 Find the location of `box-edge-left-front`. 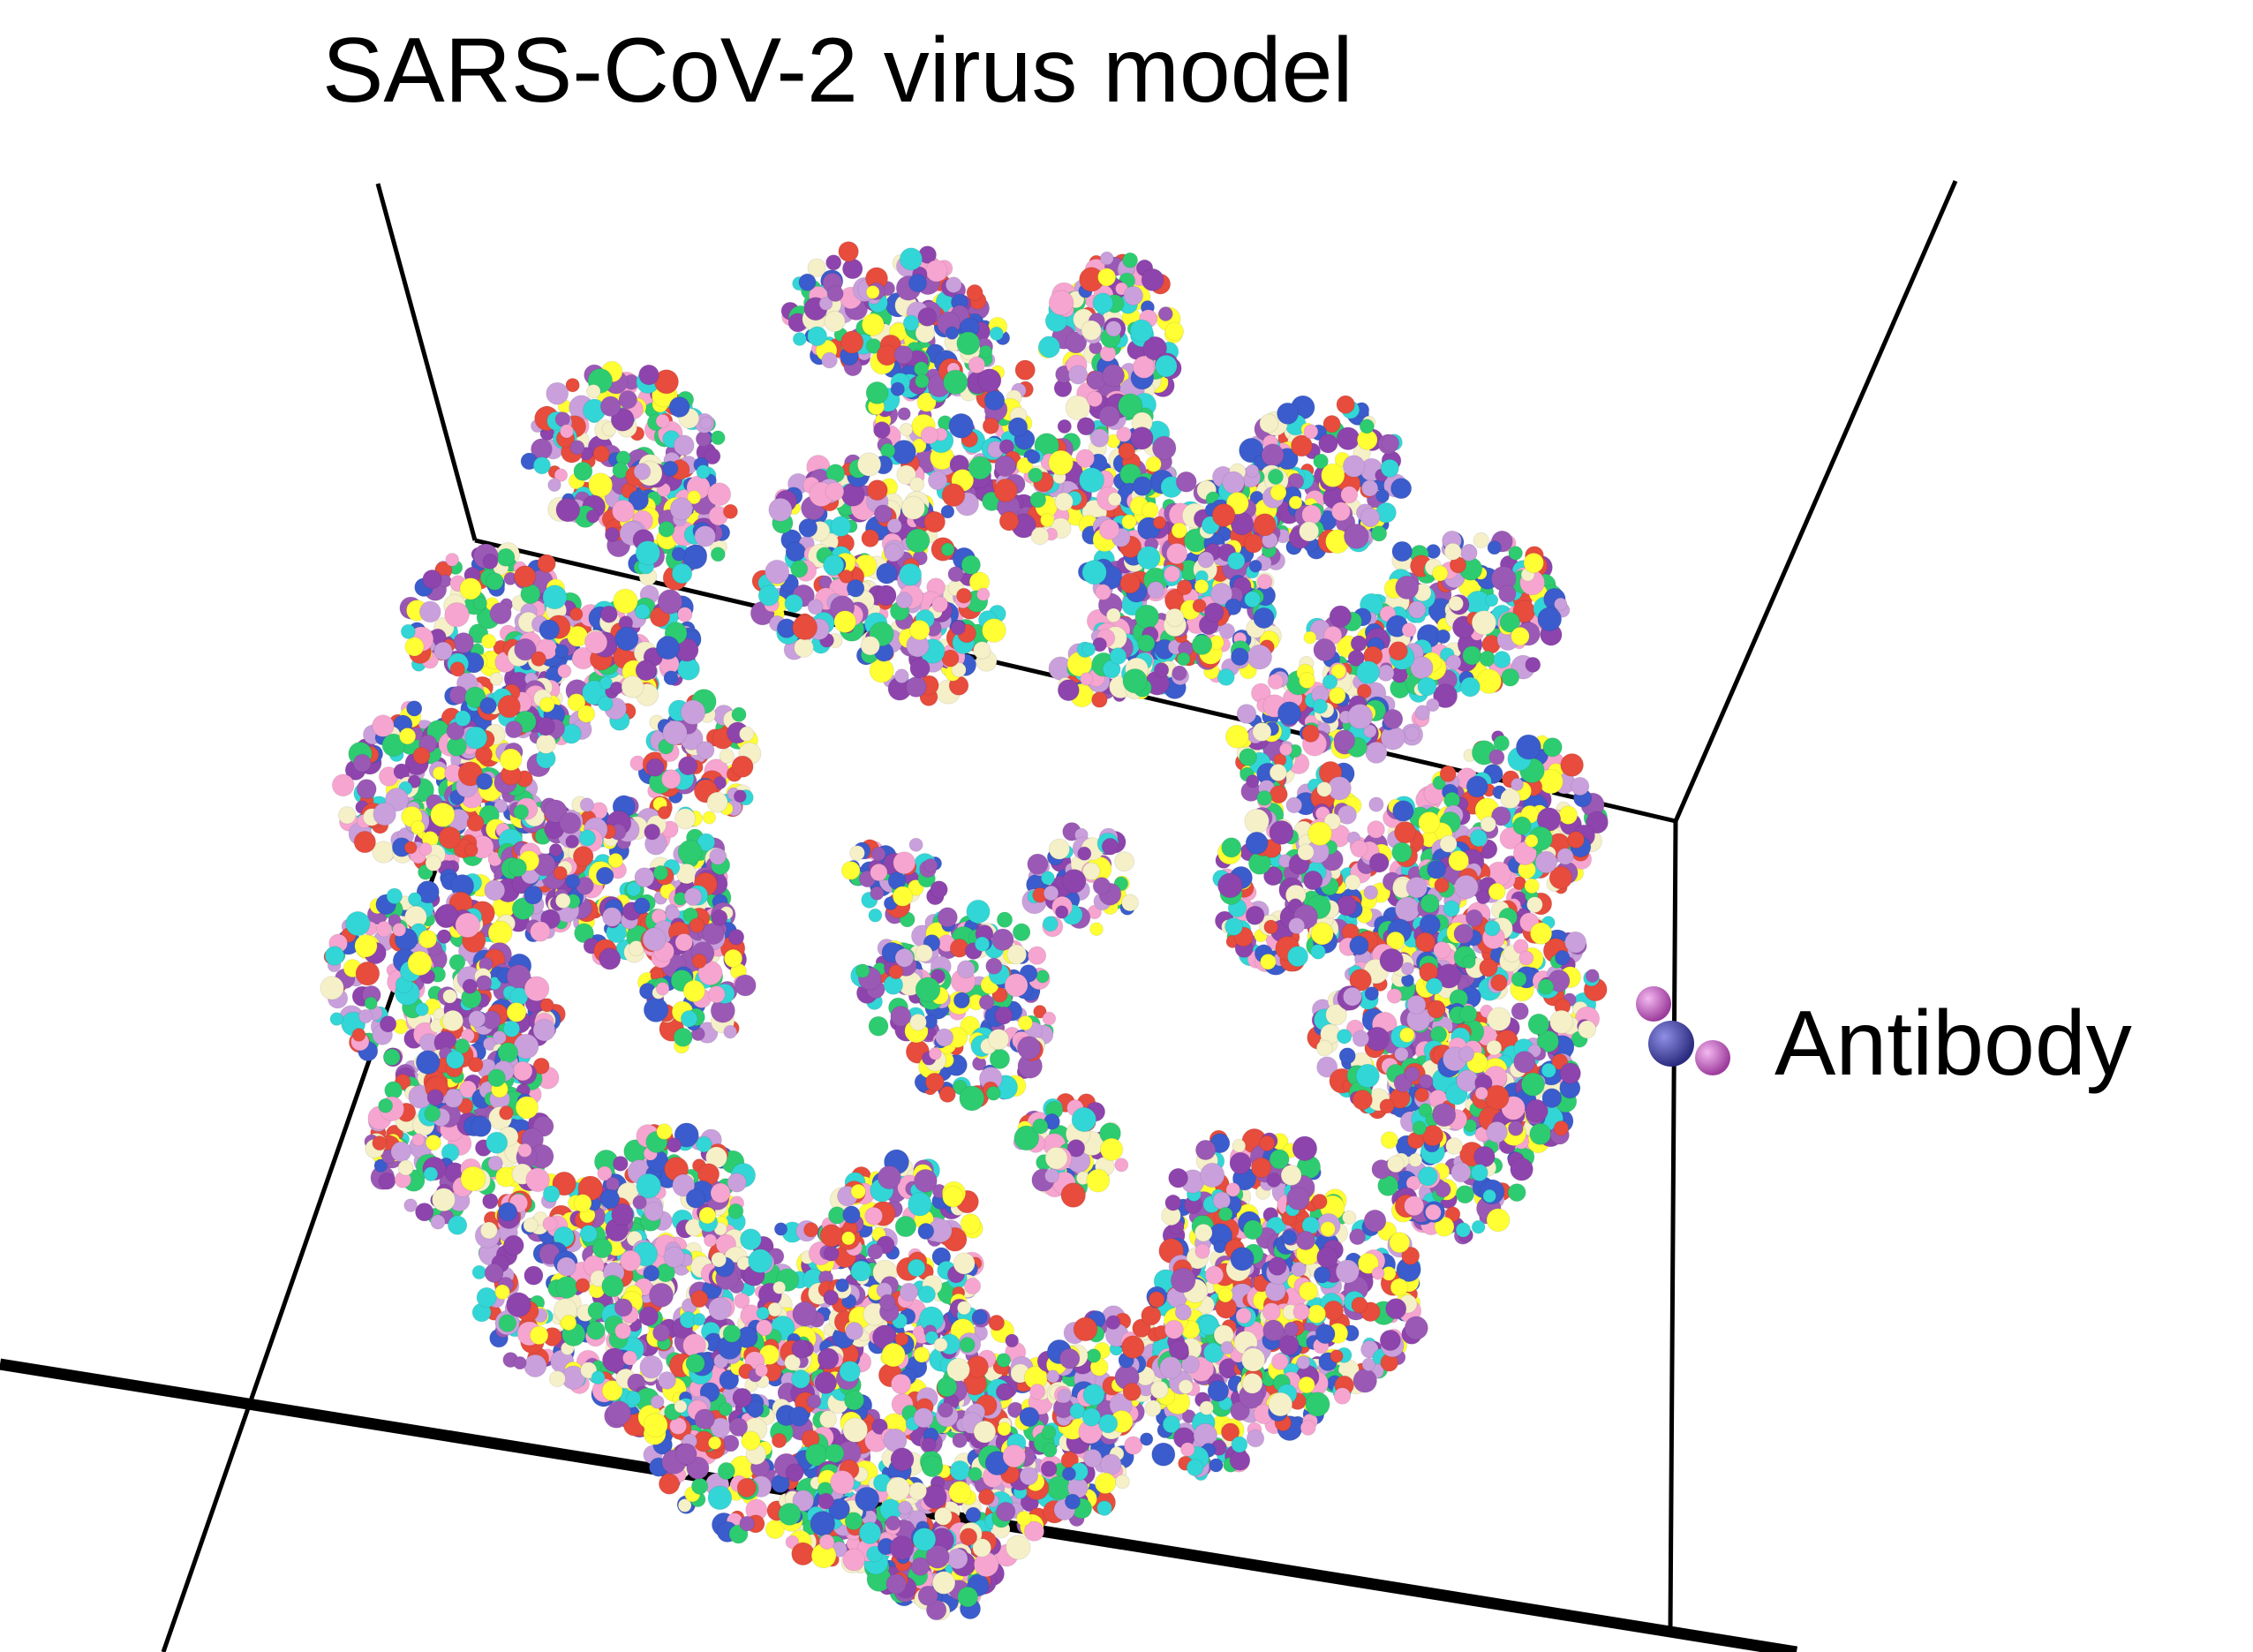

box-edge-left-front is located at coordinates (300, 1258).